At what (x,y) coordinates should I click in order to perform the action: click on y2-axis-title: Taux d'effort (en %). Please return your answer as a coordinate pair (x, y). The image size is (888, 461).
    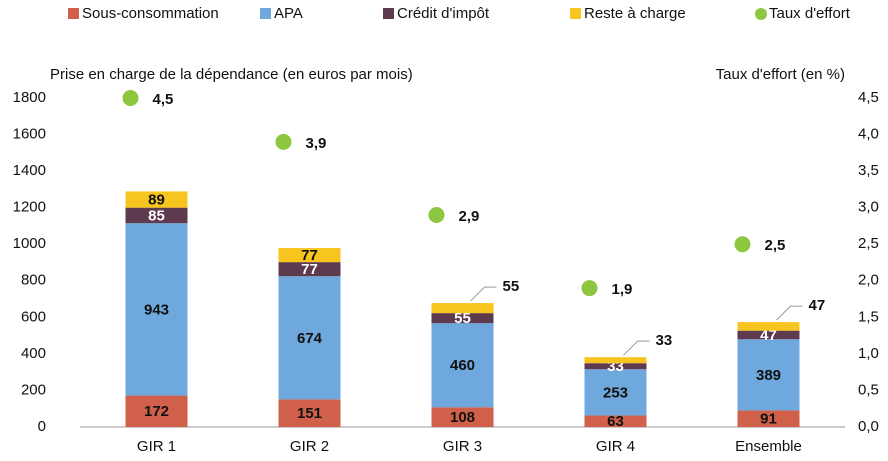
    Looking at the image, I should click on (780, 74).